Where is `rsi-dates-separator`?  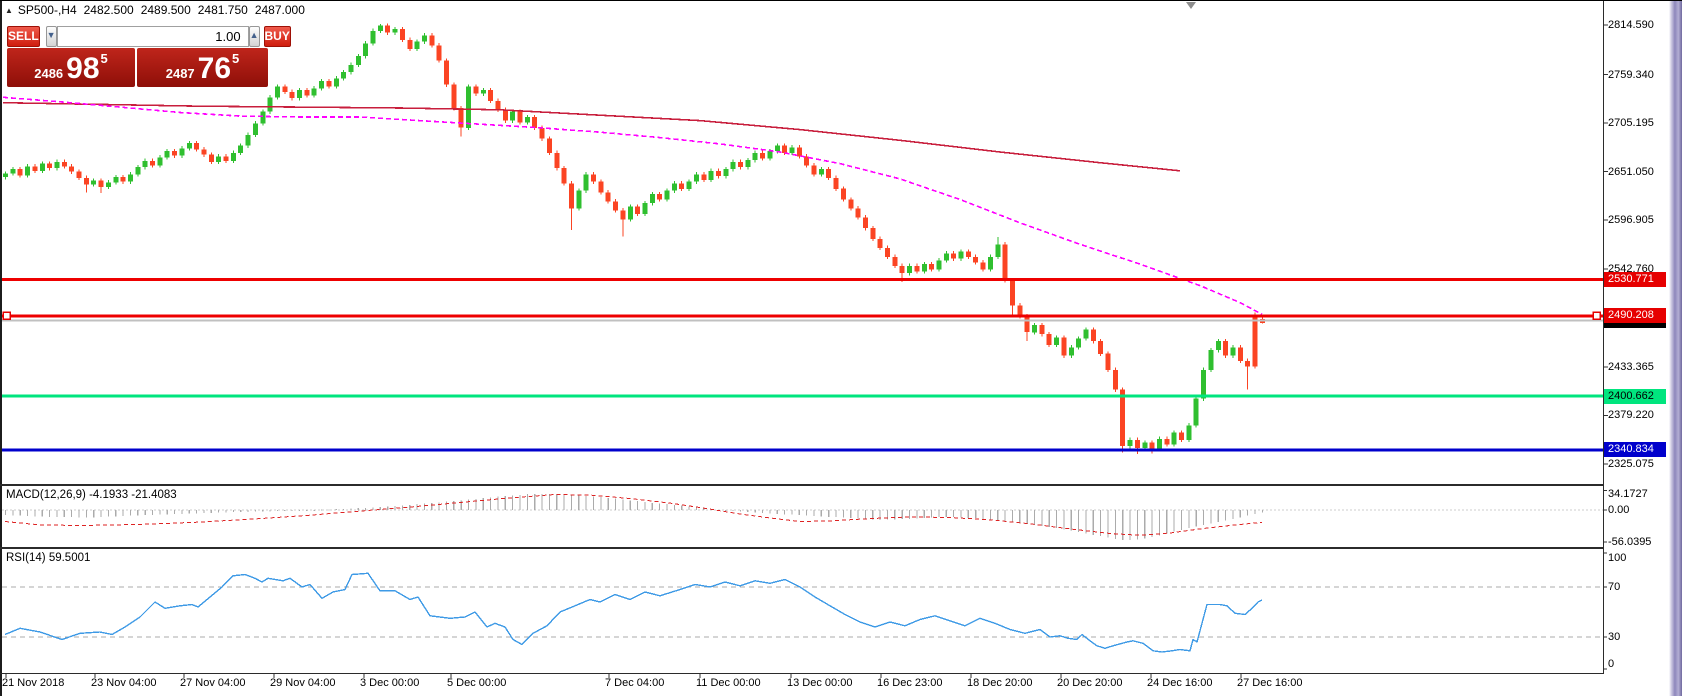 rsi-dates-separator is located at coordinates (802, 673).